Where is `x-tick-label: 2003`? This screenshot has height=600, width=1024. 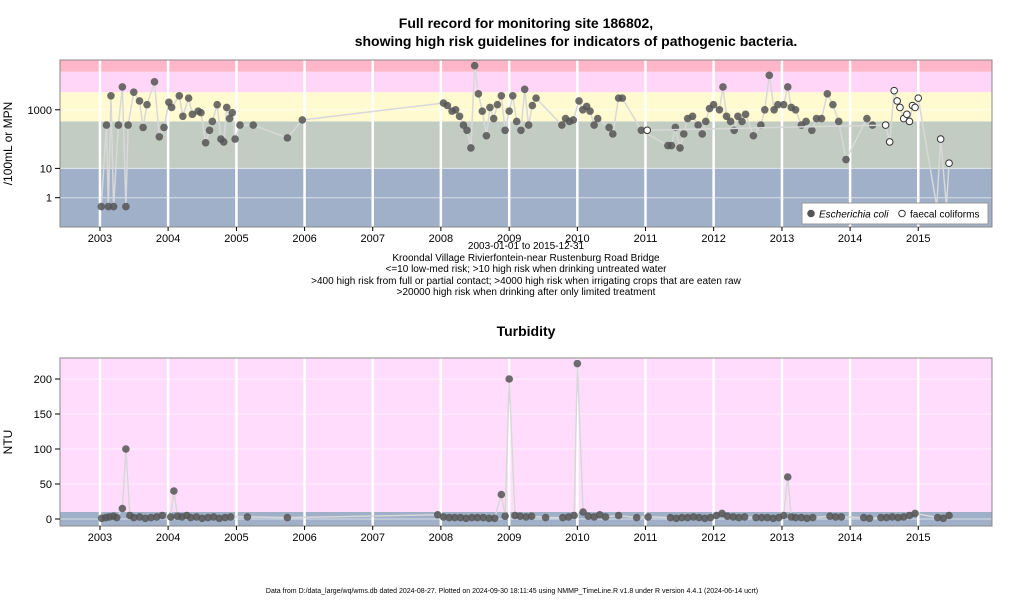
x-tick-label: 2003 is located at coordinates (100, 538).